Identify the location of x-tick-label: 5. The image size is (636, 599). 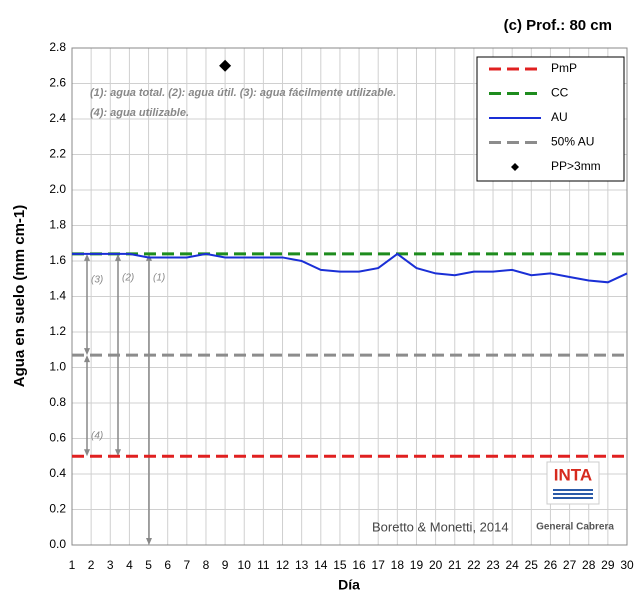
(148, 565).